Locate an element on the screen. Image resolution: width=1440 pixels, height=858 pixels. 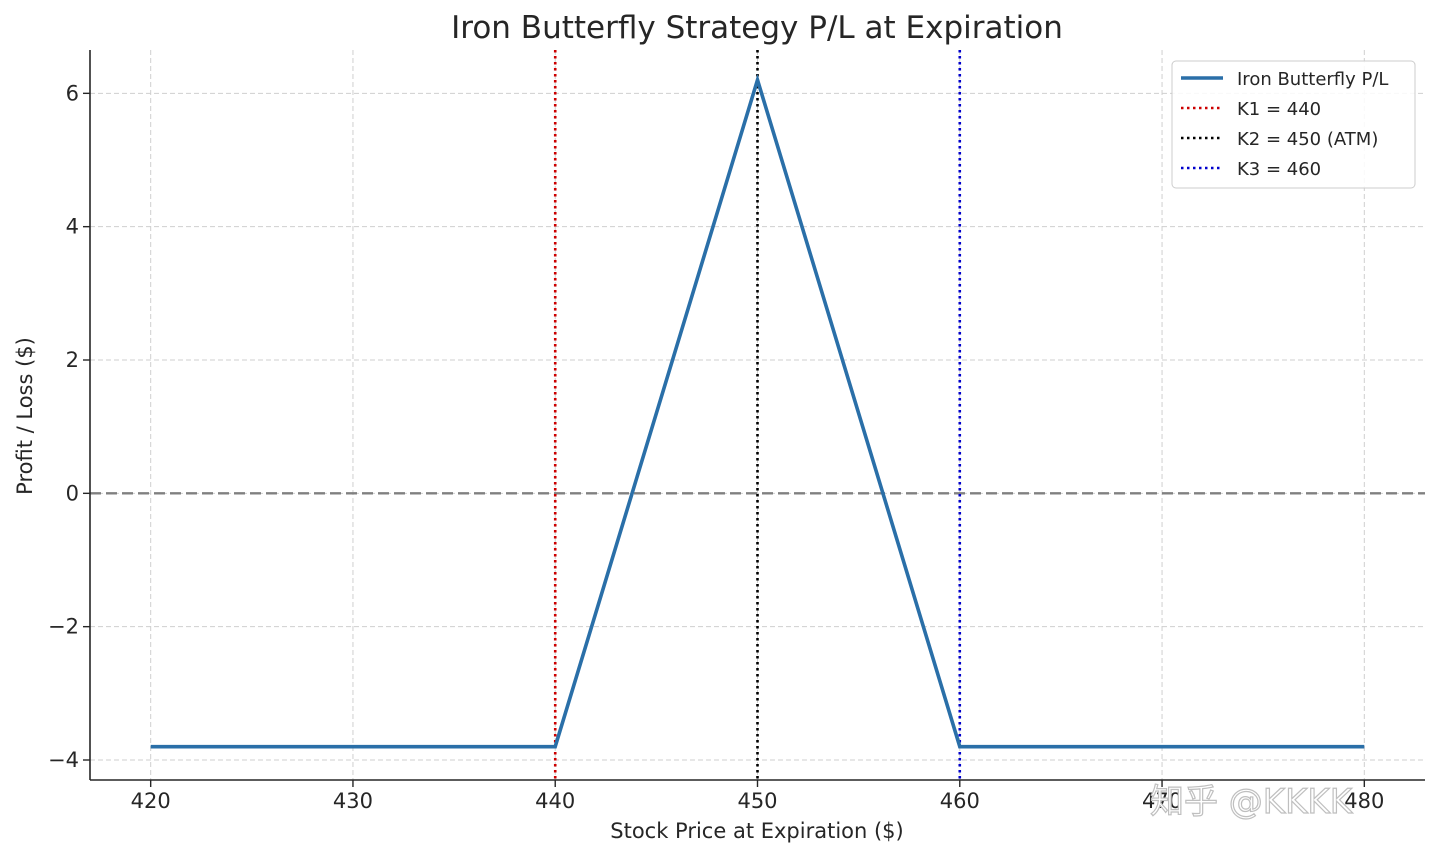
x-tick-label-2: 440 is located at coordinates (555, 801).